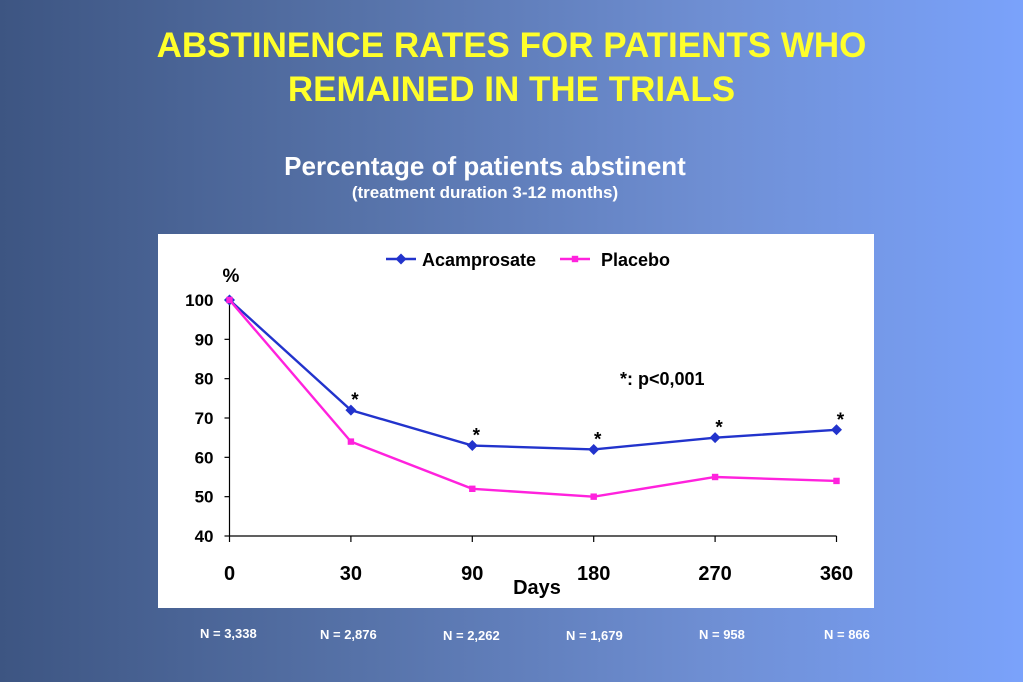  What do you see at coordinates (847, 634) in the screenshot?
I see `sample-size-day-360: N = 866` at bounding box center [847, 634].